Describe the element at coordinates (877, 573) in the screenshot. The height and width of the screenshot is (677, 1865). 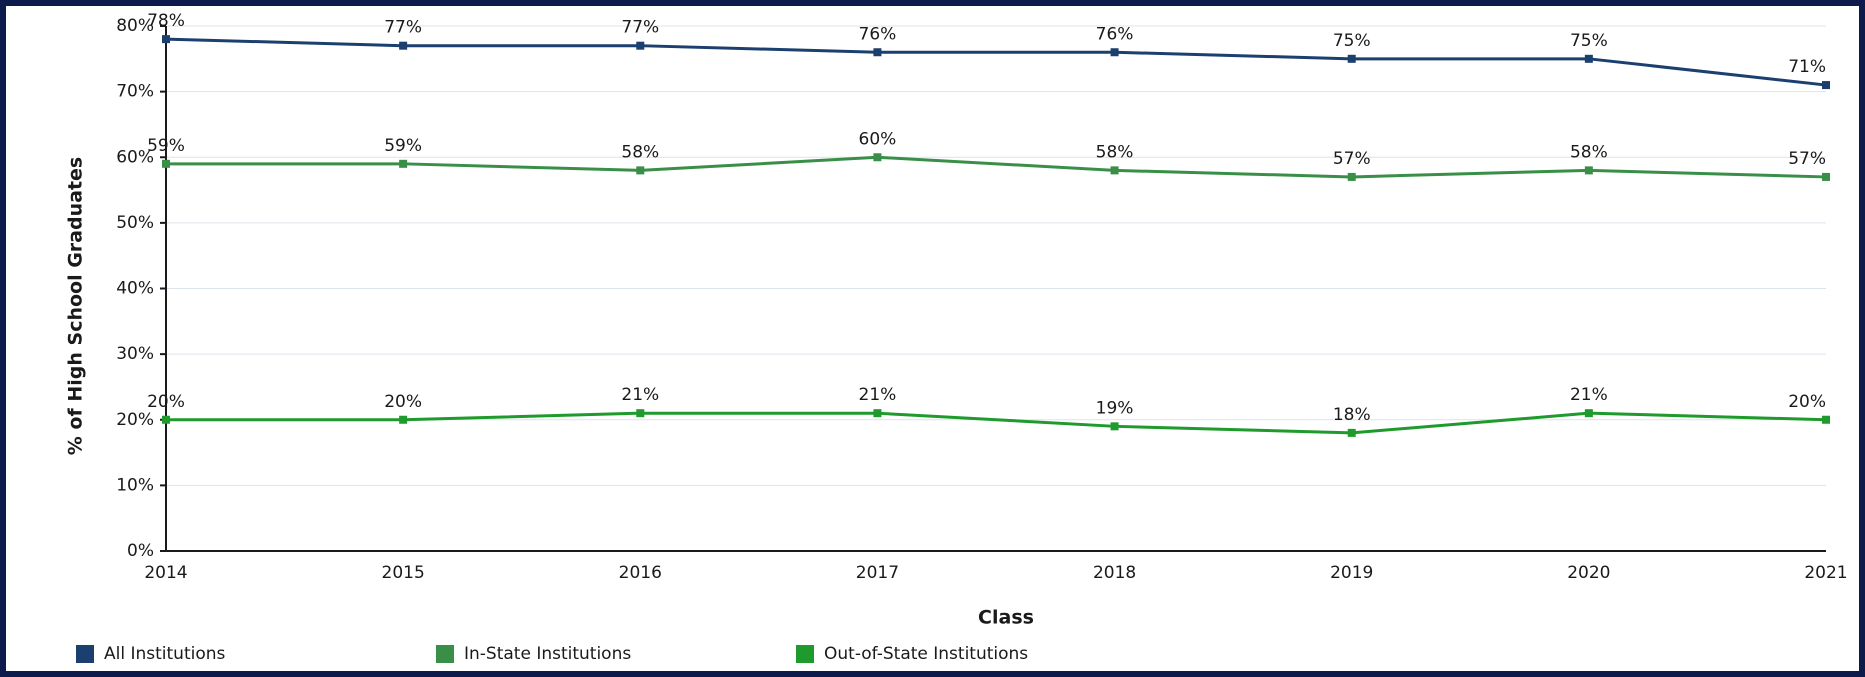
I see `x-tick-label: 2017` at that location.